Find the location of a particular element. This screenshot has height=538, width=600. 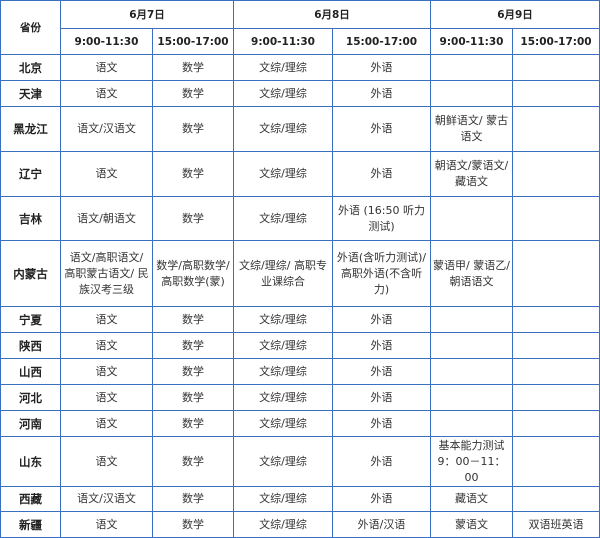

table-row: 西藏 语文/汉语文 数学 文综/理综 外语 藏语文 is located at coordinates (300, 499).